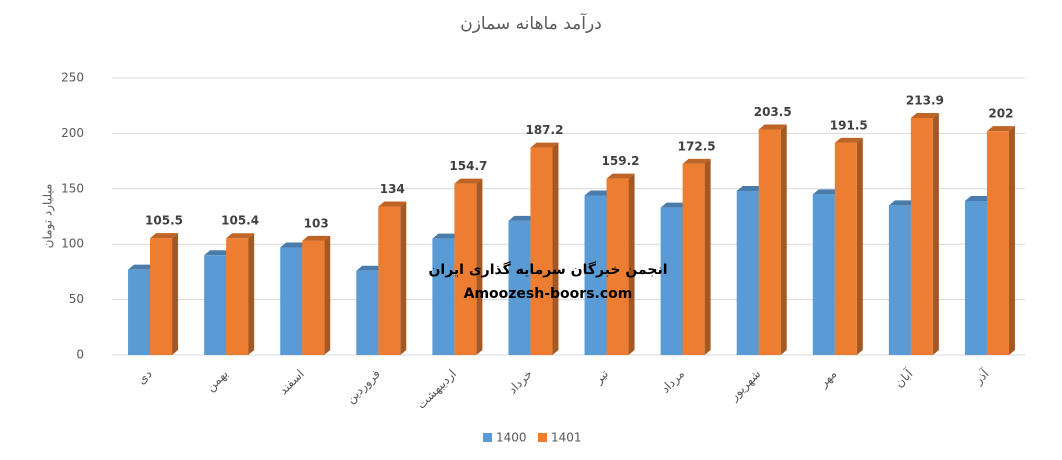  I want to click on x-tick-label: آذر, so click(981, 377).